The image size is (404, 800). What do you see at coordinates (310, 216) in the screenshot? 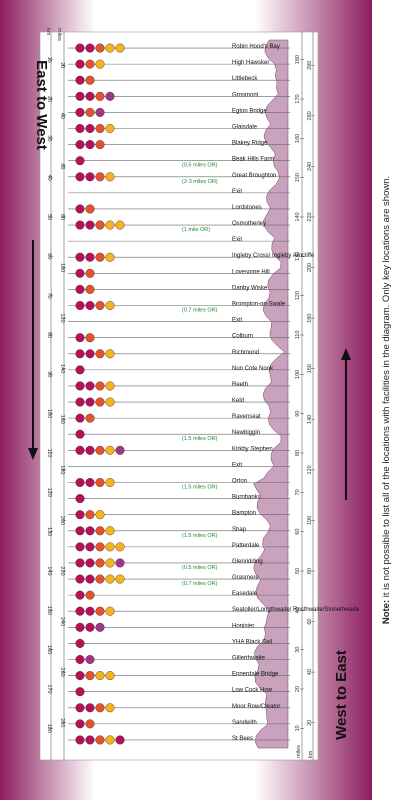
I see `km-scale-right-tick-label: 220` at bounding box center [310, 216].